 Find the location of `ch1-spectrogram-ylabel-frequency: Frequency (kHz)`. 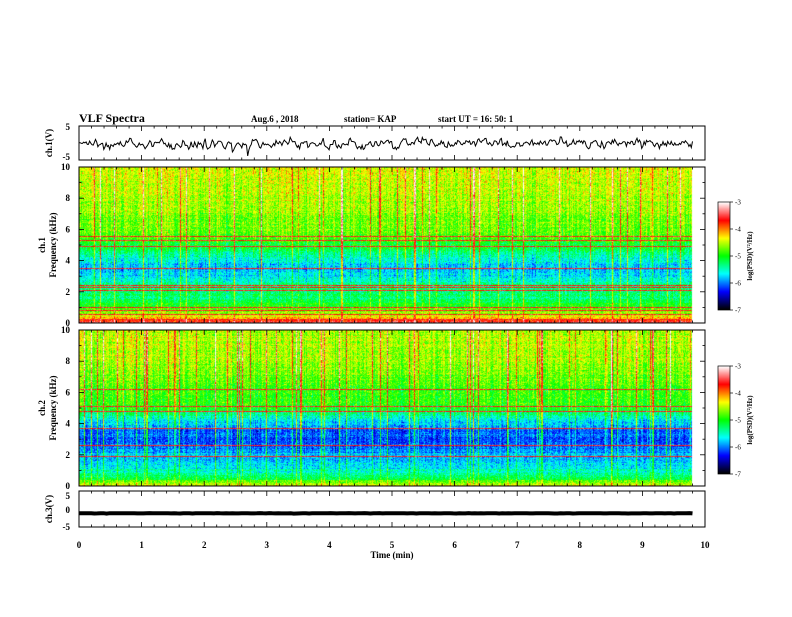

ch1-spectrogram-ylabel-frequency: Frequency (kHz) is located at coordinates (53, 244).